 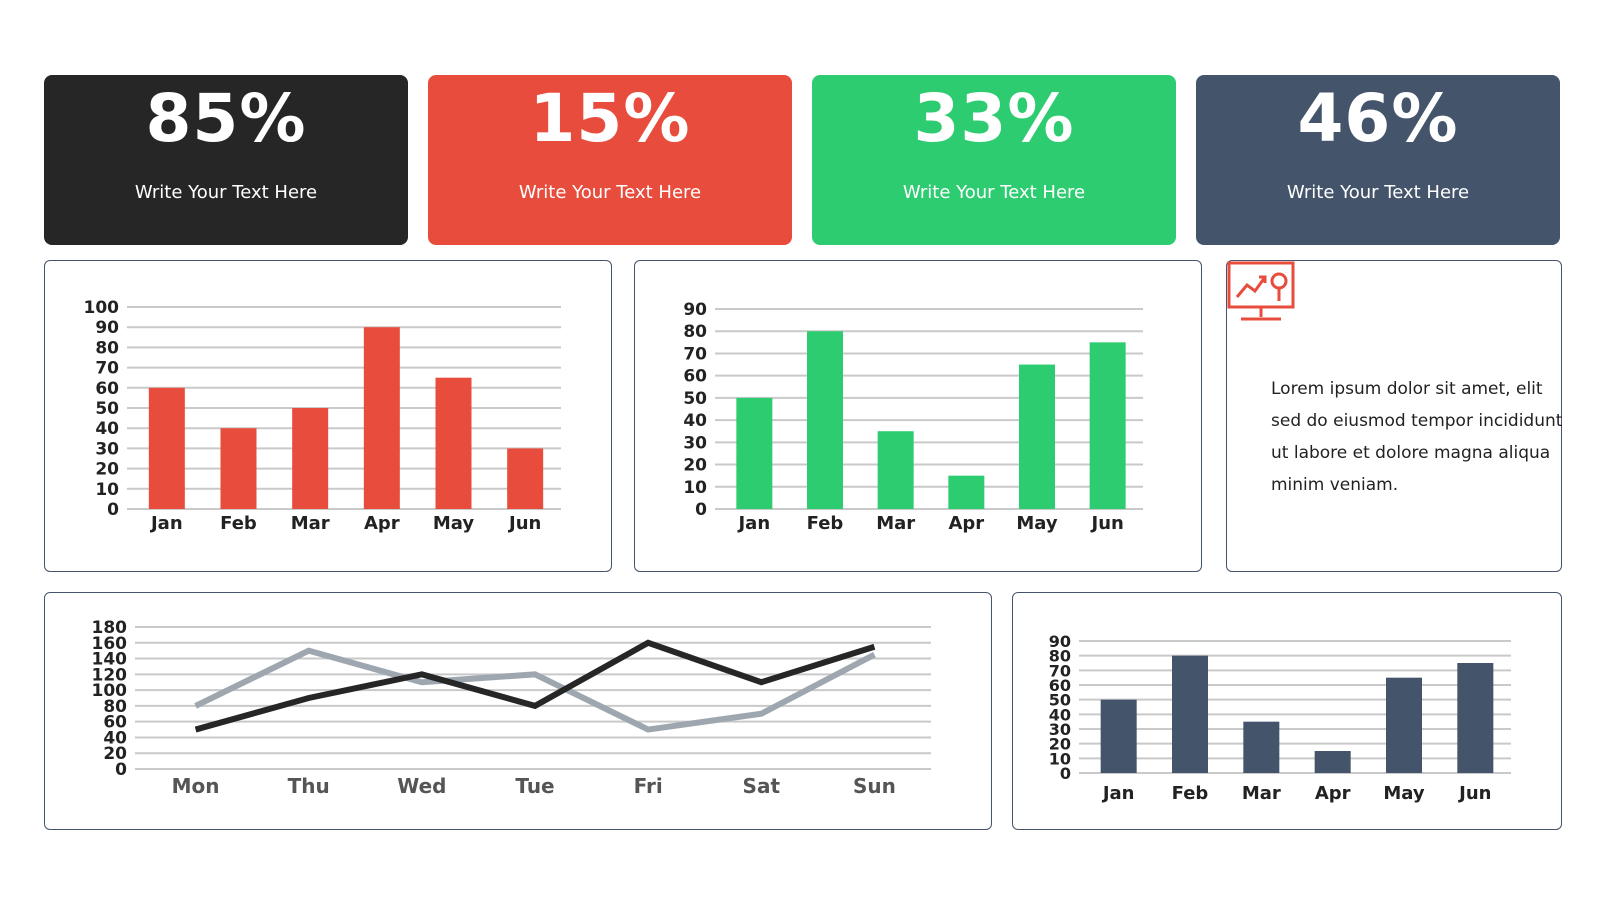 What do you see at coordinates (648, 786) in the screenshot?
I see `x-tick-label: Fri` at bounding box center [648, 786].